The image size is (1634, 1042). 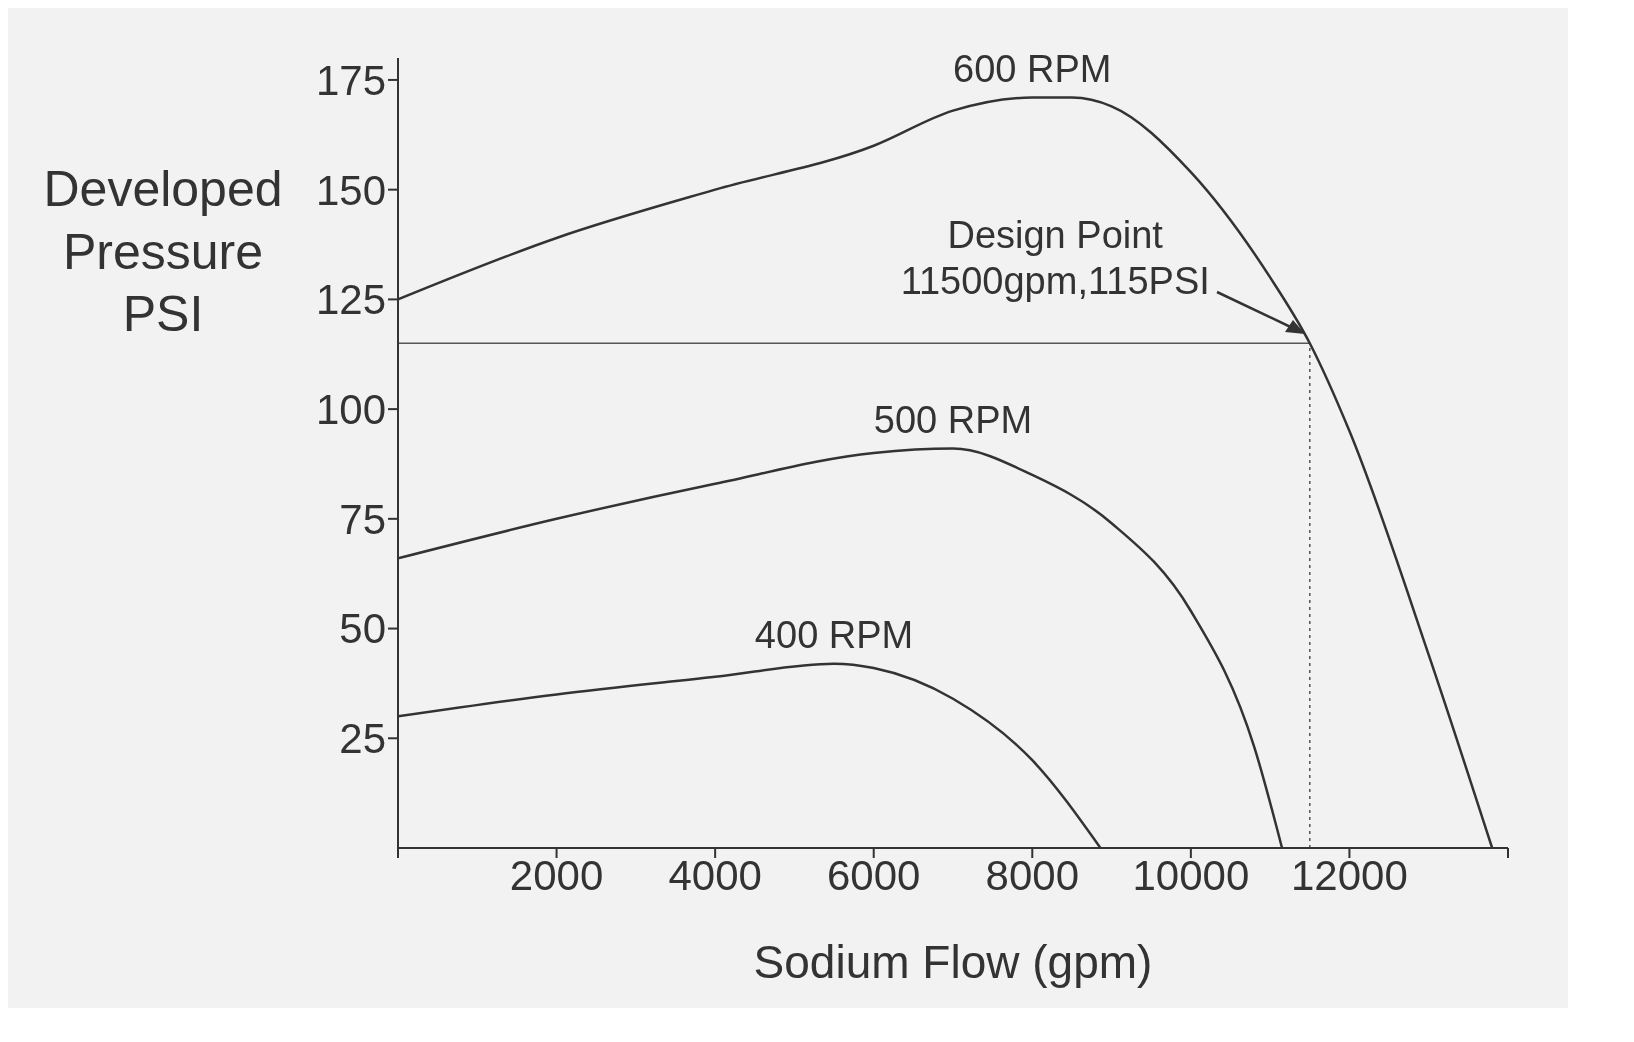 What do you see at coordinates (1055, 258) in the screenshot?
I see `annotation: Design Point 11500gpm,115PSI` at bounding box center [1055, 258].